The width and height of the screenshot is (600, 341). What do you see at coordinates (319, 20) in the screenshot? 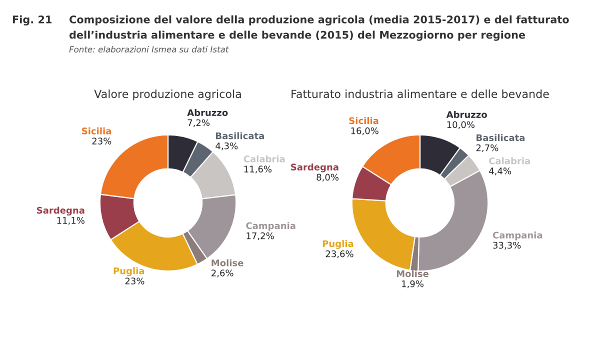
I see `text: Composizione del valore della produzione agricola (media 2015-2017) e del fatturato` at bounding box center [319, 20].